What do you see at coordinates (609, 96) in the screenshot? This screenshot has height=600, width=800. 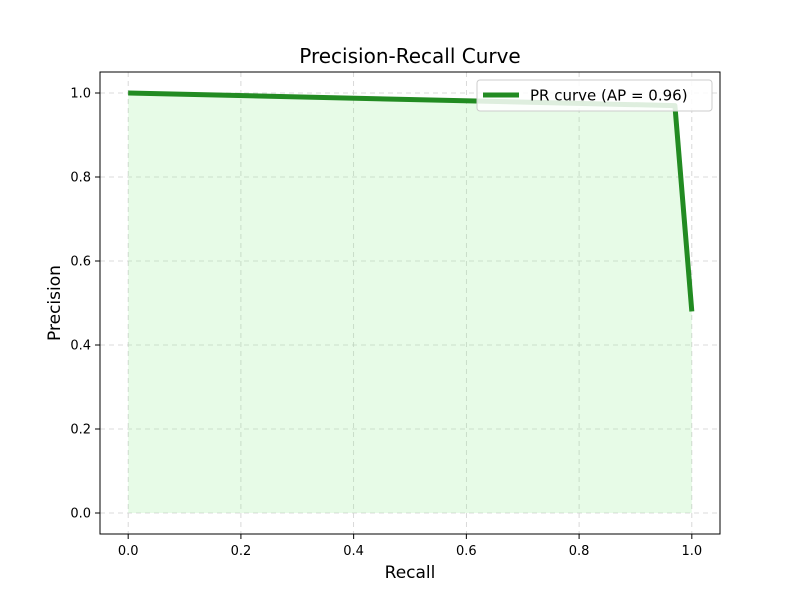 I see `legend-label-pr-curve: PR curve (AP = 0.96)` at bounding box center [609, 96].